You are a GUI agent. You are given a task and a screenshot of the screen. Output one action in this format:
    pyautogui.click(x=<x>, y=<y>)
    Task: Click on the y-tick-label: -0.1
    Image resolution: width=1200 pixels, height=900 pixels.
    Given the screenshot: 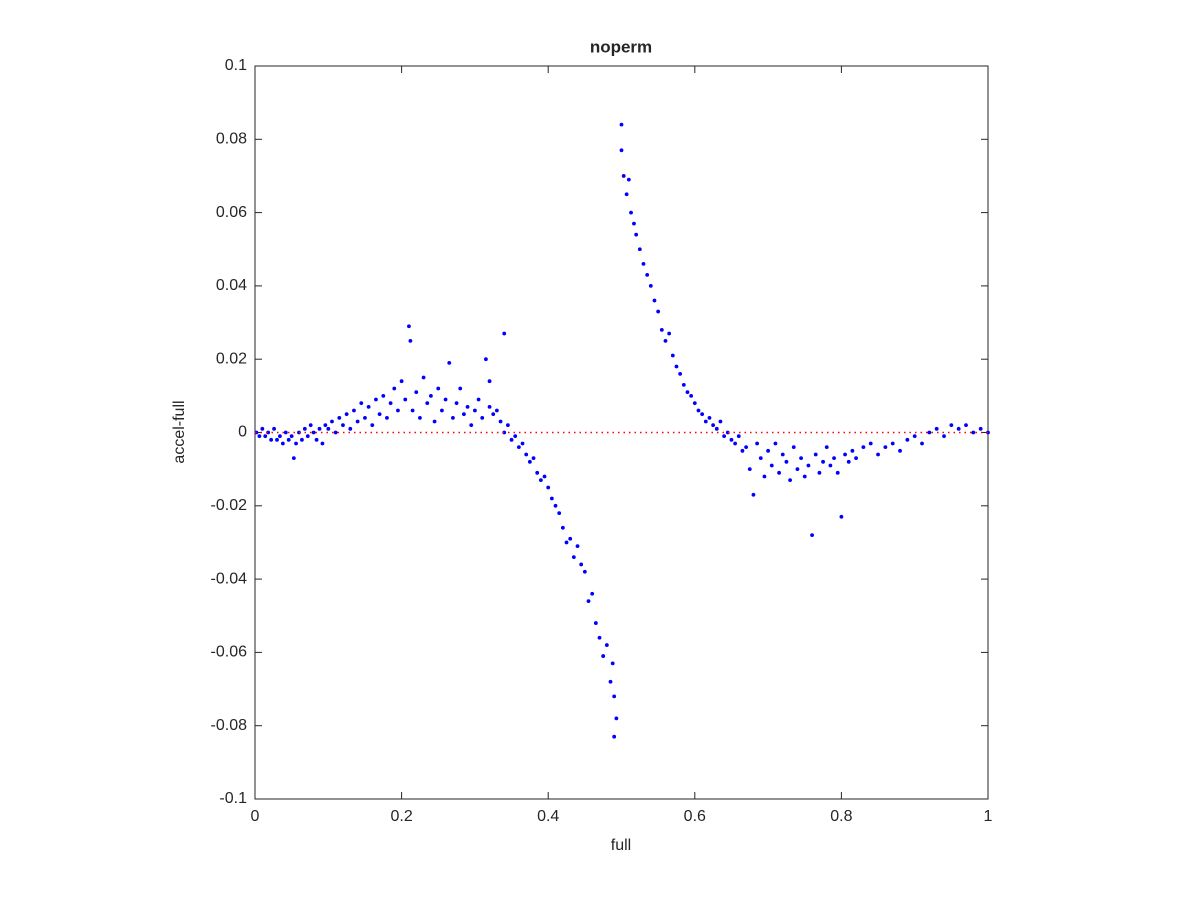 What is the action you would take?
    pyautogui.click(x=233, y=798)
    